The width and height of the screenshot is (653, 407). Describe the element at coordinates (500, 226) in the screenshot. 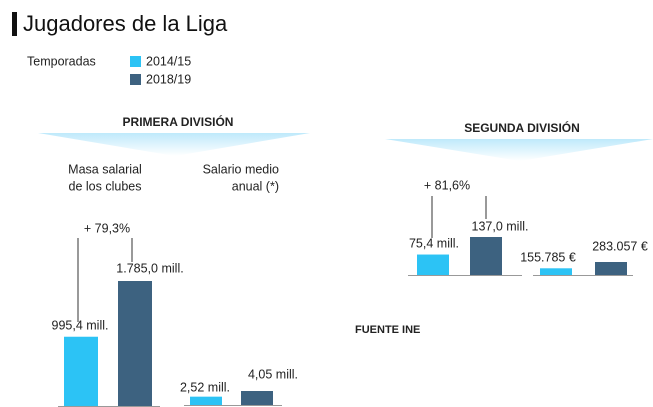

I see `value-label: 137,0 mill.` at that location.